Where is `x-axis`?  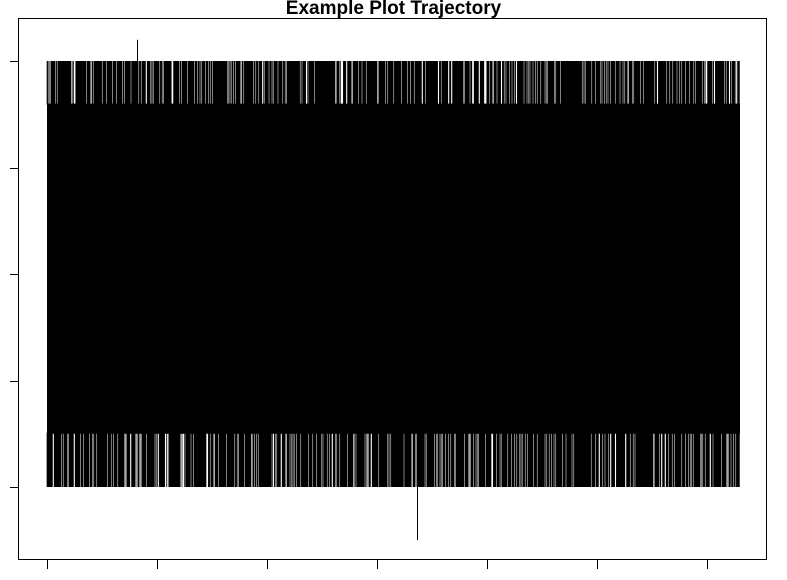
x-axis is located at coordinates (377, 564).